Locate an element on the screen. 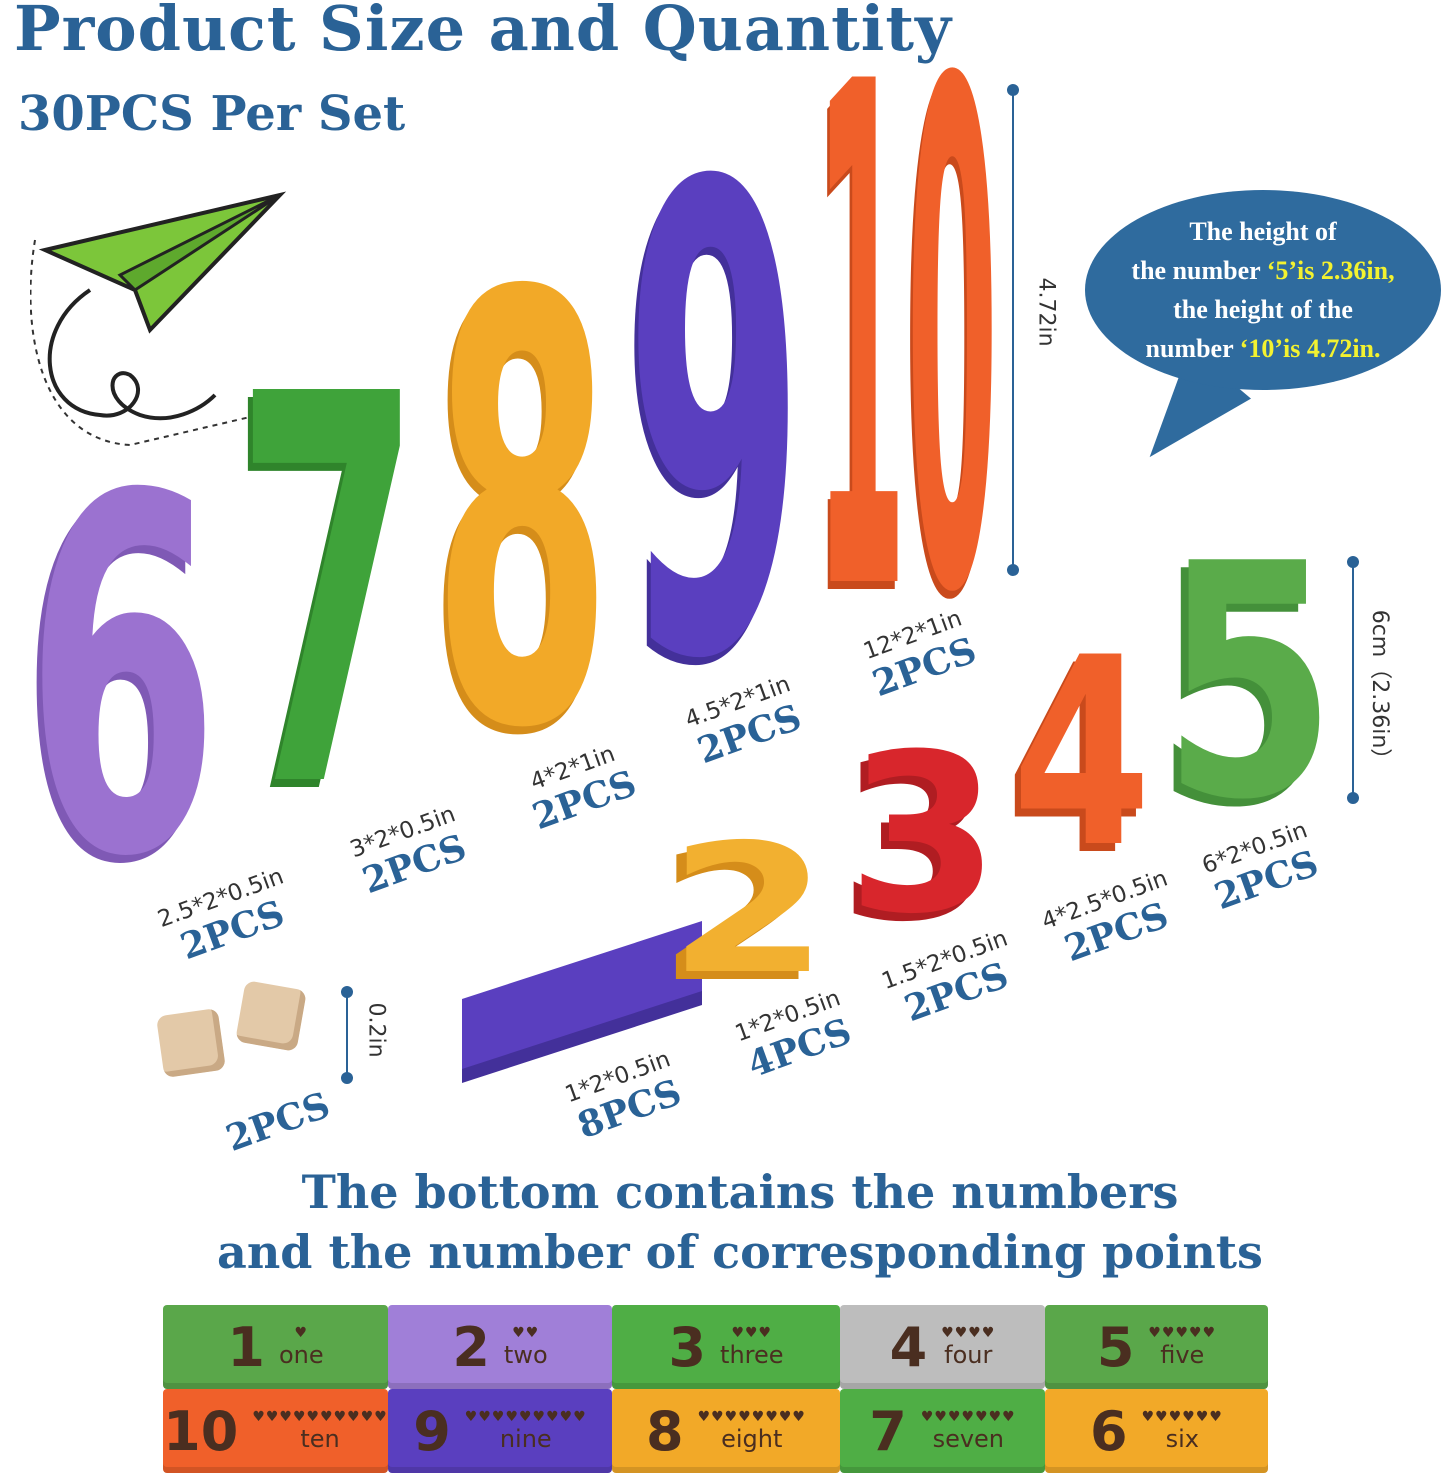 The image size is (1445, 1481). tile-number: 10 is located at coordinates (201, 1431).